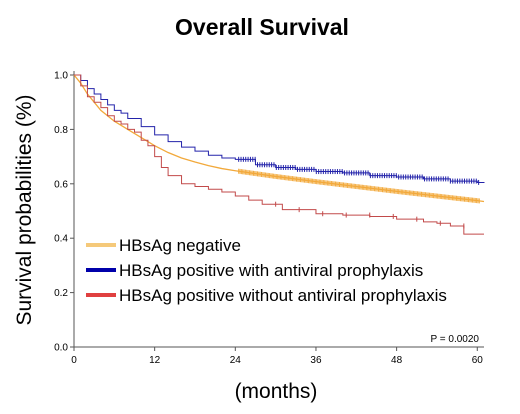 The width and height of the screenshot is (520, 414). Describe the element at coordinates (359, 170) in the screenshot. I see `series-hbsag-positive-with-prophylaxis-censor-marks` at that location.